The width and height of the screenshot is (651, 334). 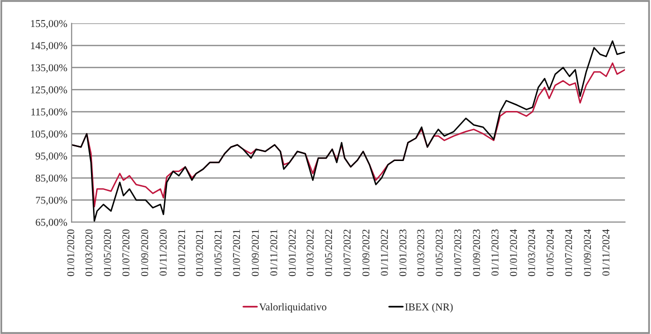 I want to click on x-tick-label: 01/05/2022, so click(x=328, y=253).